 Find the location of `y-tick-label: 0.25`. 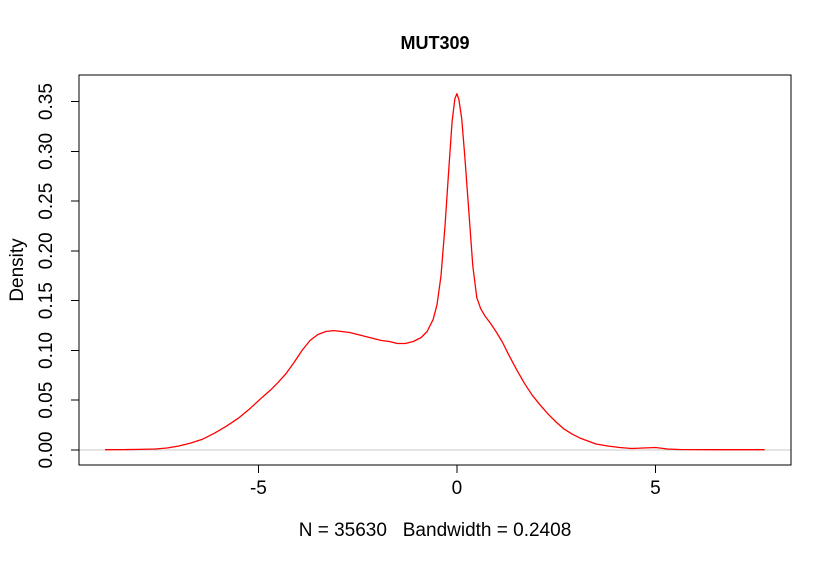

y-tick-label: 0.25 is located at coordinates (46, 201).